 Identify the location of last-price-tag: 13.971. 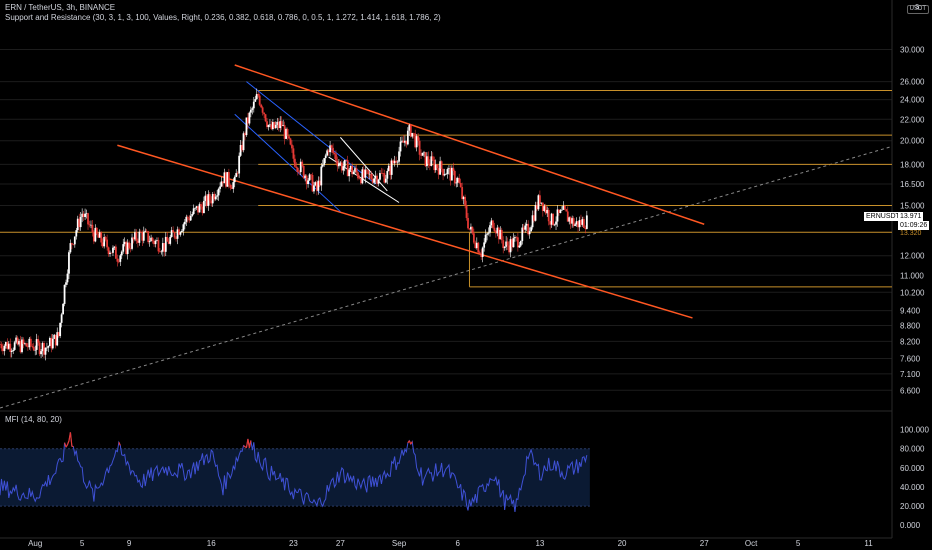
(911, 216).